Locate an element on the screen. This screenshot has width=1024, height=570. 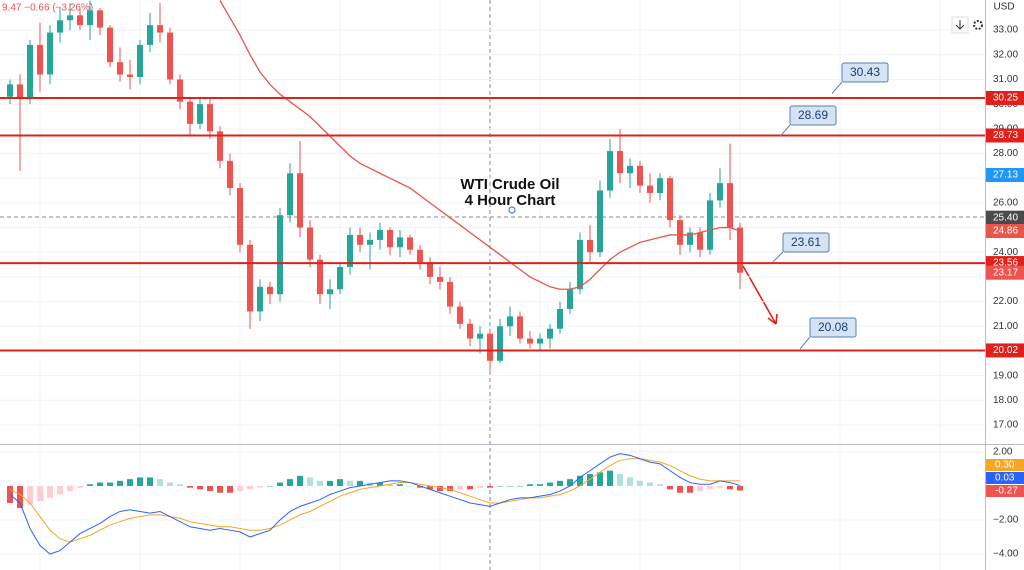
y-tick-label: 33.00 is located at coordinates (1005, 30).